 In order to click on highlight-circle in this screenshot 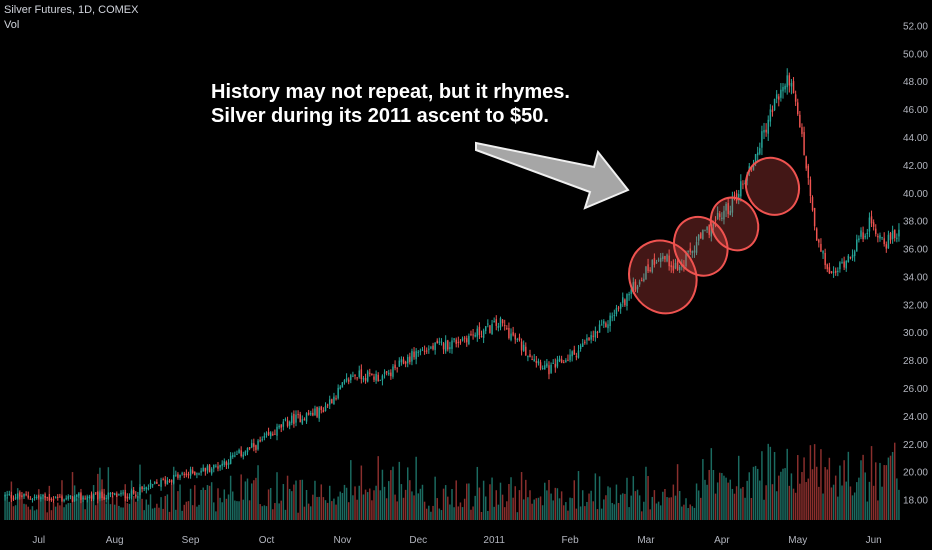, I will do `click(663, 277)`.